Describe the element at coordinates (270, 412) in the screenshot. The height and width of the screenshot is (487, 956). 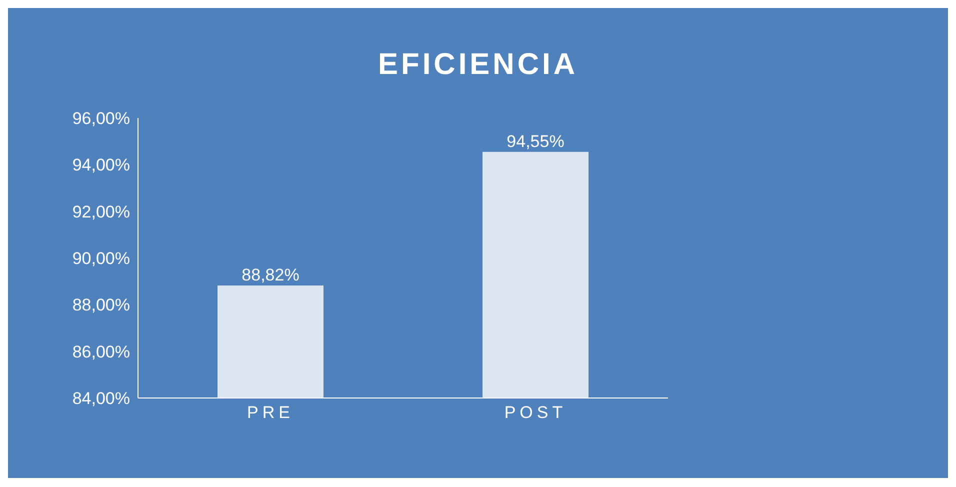
I see `x-tick-label: PRE` at that location.